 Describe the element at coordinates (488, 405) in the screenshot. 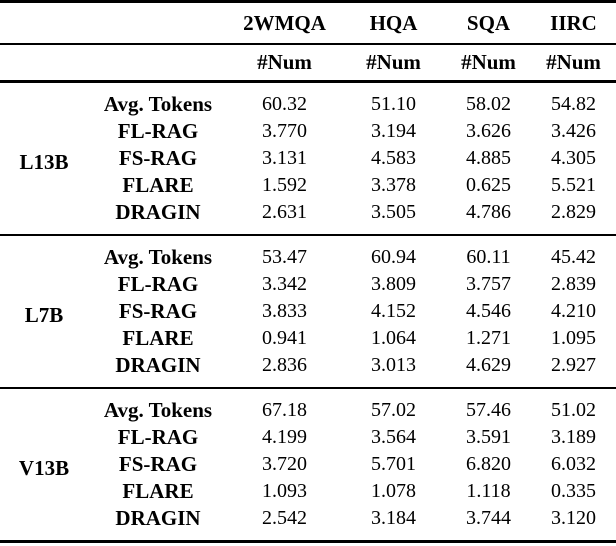

I see `value-cell: 57.46` at that location.